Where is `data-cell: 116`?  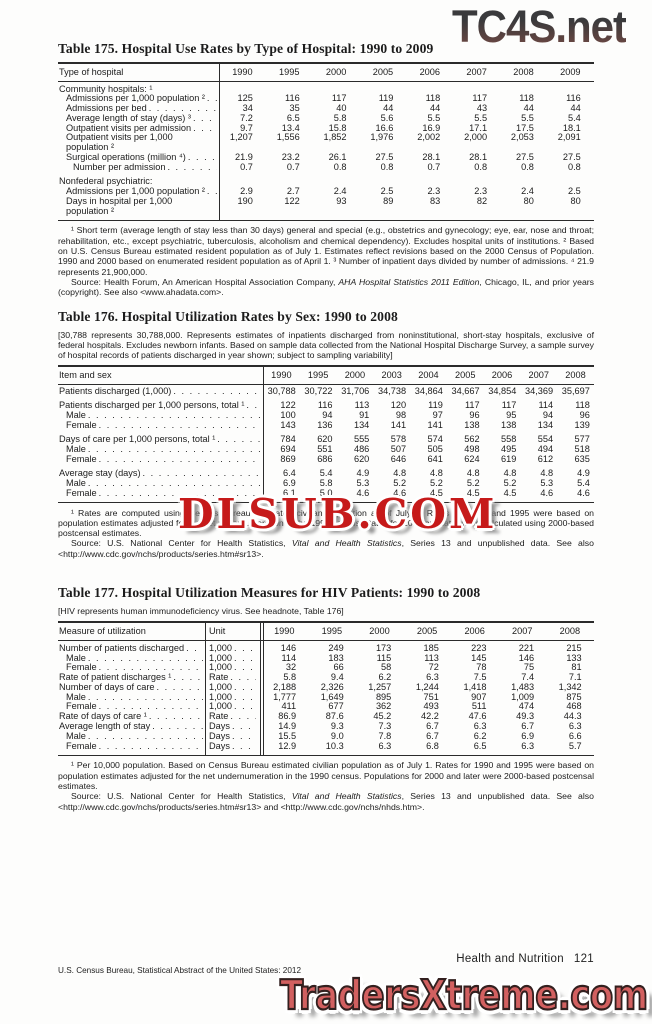 data-cell: 116 is located at coordinates (325, 406).